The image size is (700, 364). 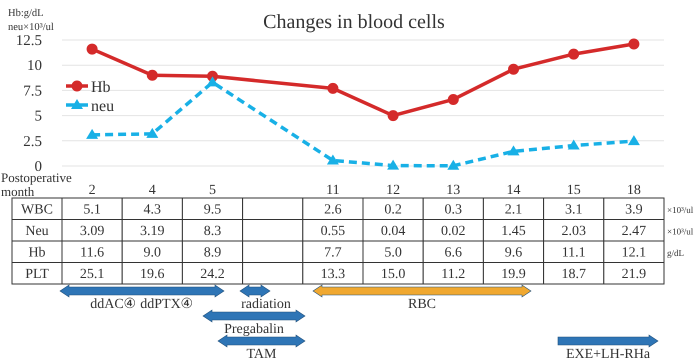 I want to click on data-label: 2.1, so click(x=513, y=210).